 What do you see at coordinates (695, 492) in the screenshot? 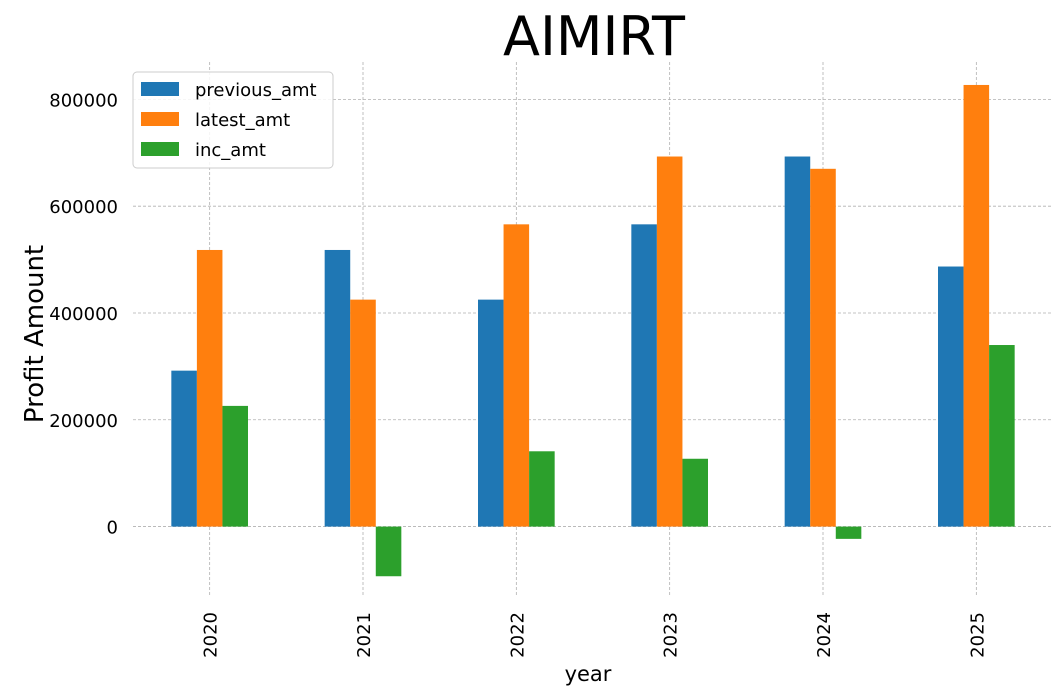
I see `bar-inc_amt-2023` at bounding box center [695, 492].